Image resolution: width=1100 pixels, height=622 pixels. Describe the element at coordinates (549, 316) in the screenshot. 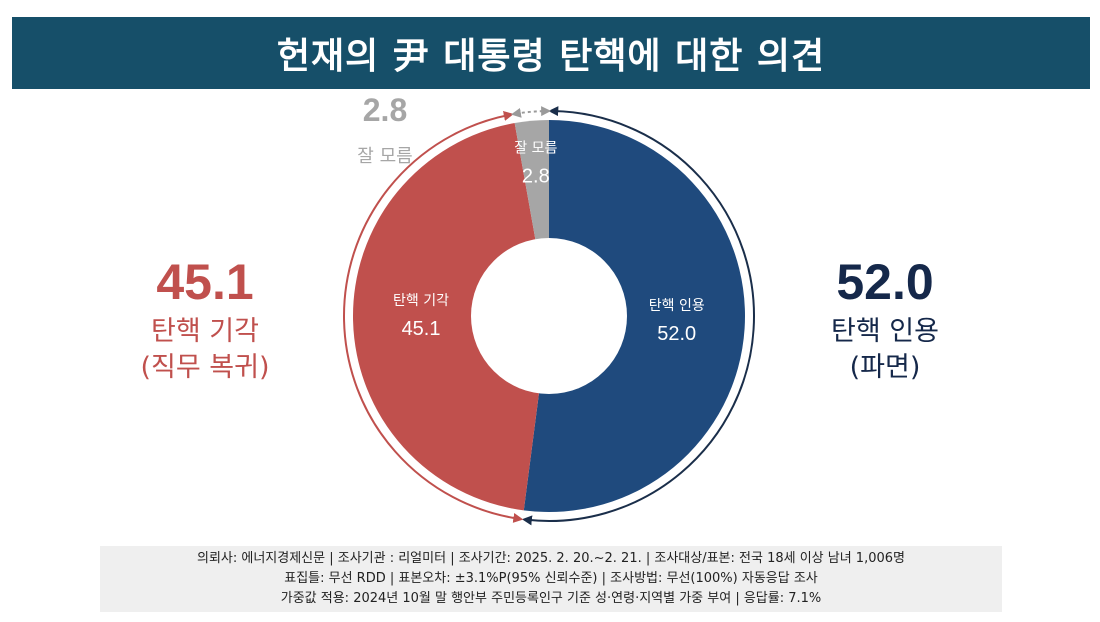

I see `donut-hole` at that location.